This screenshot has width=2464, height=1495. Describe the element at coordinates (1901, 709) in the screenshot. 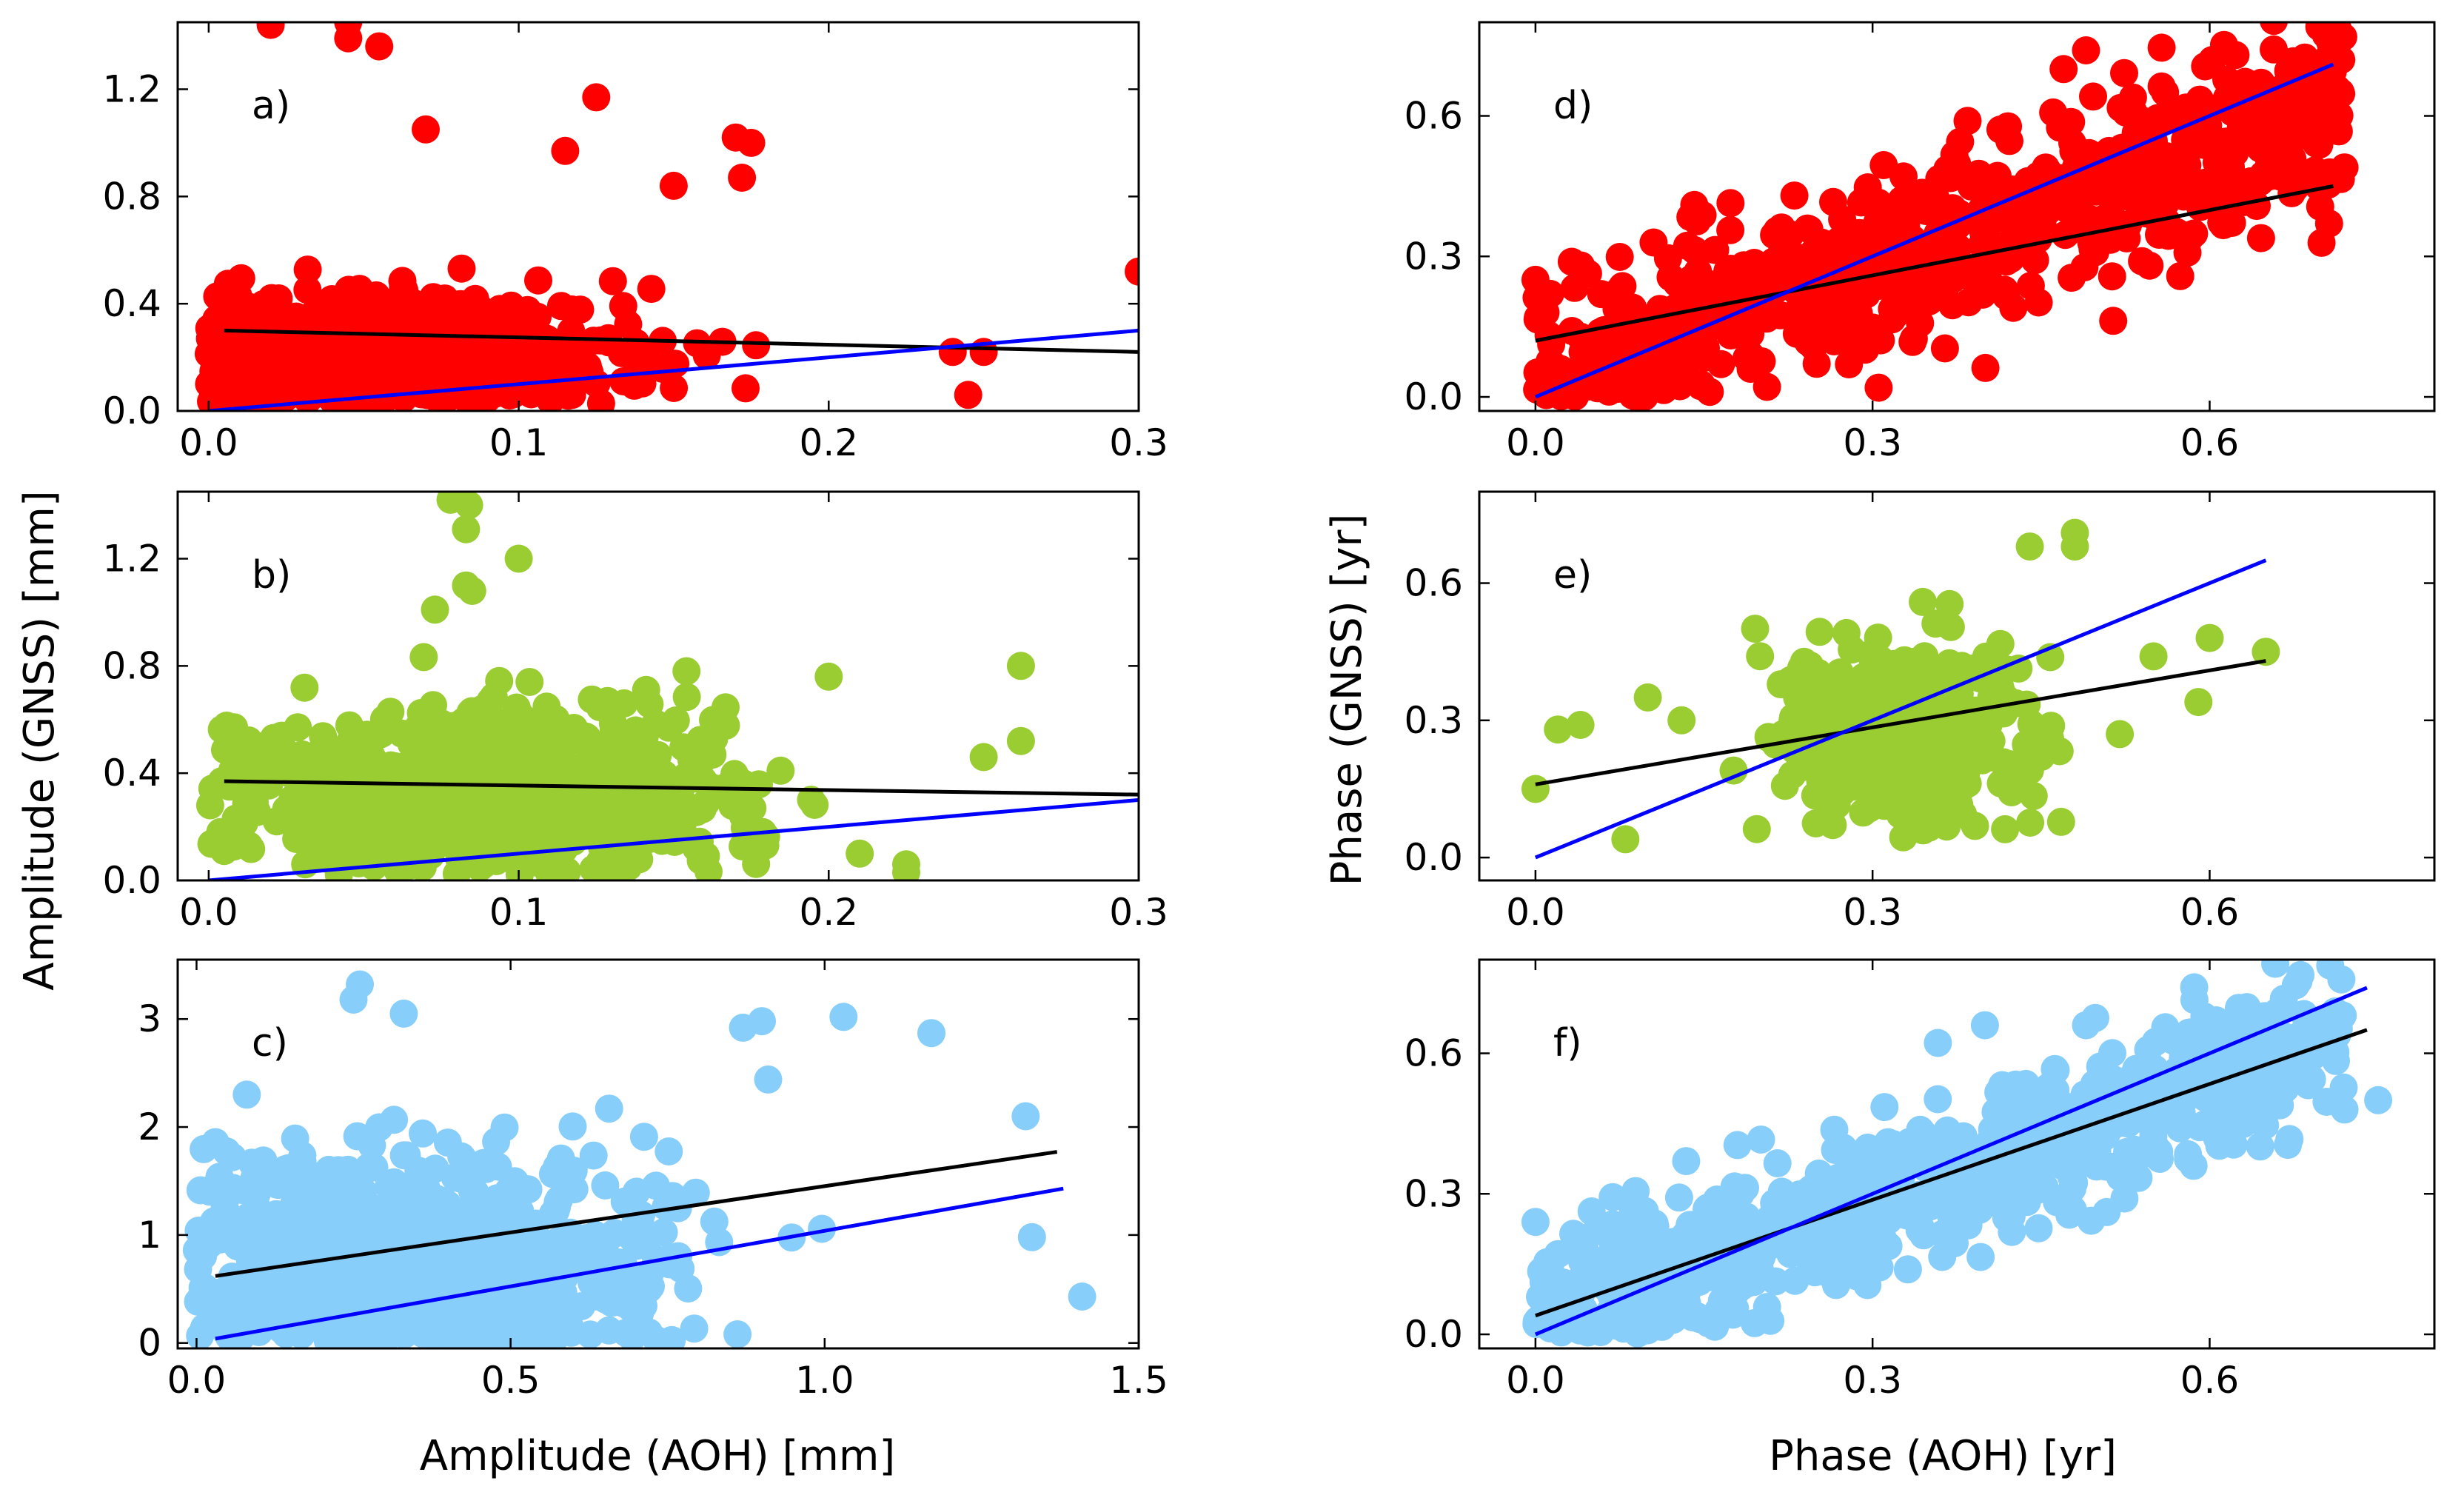

I see `one-to-one-line-e` at that location.